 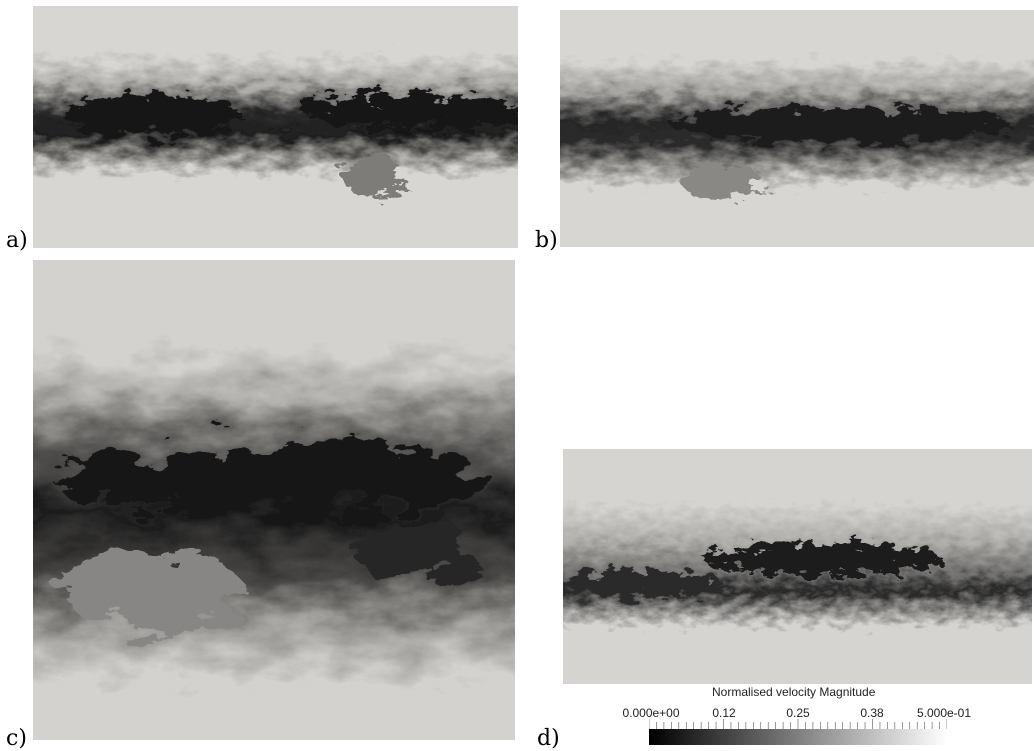 What do you see at coordinates (16, 738) in the screenshot?
I see `panel-c-label: c)` at bounding box center [16, 738].